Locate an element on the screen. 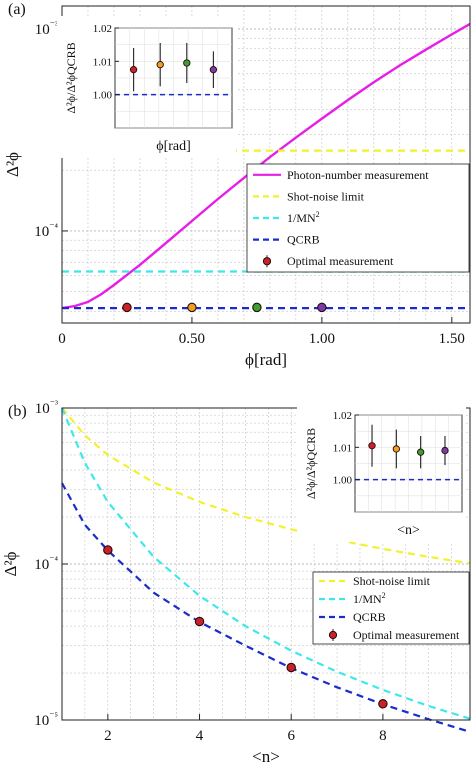  inset-x-axis-label: <n> is located at coordinates (408, 530).